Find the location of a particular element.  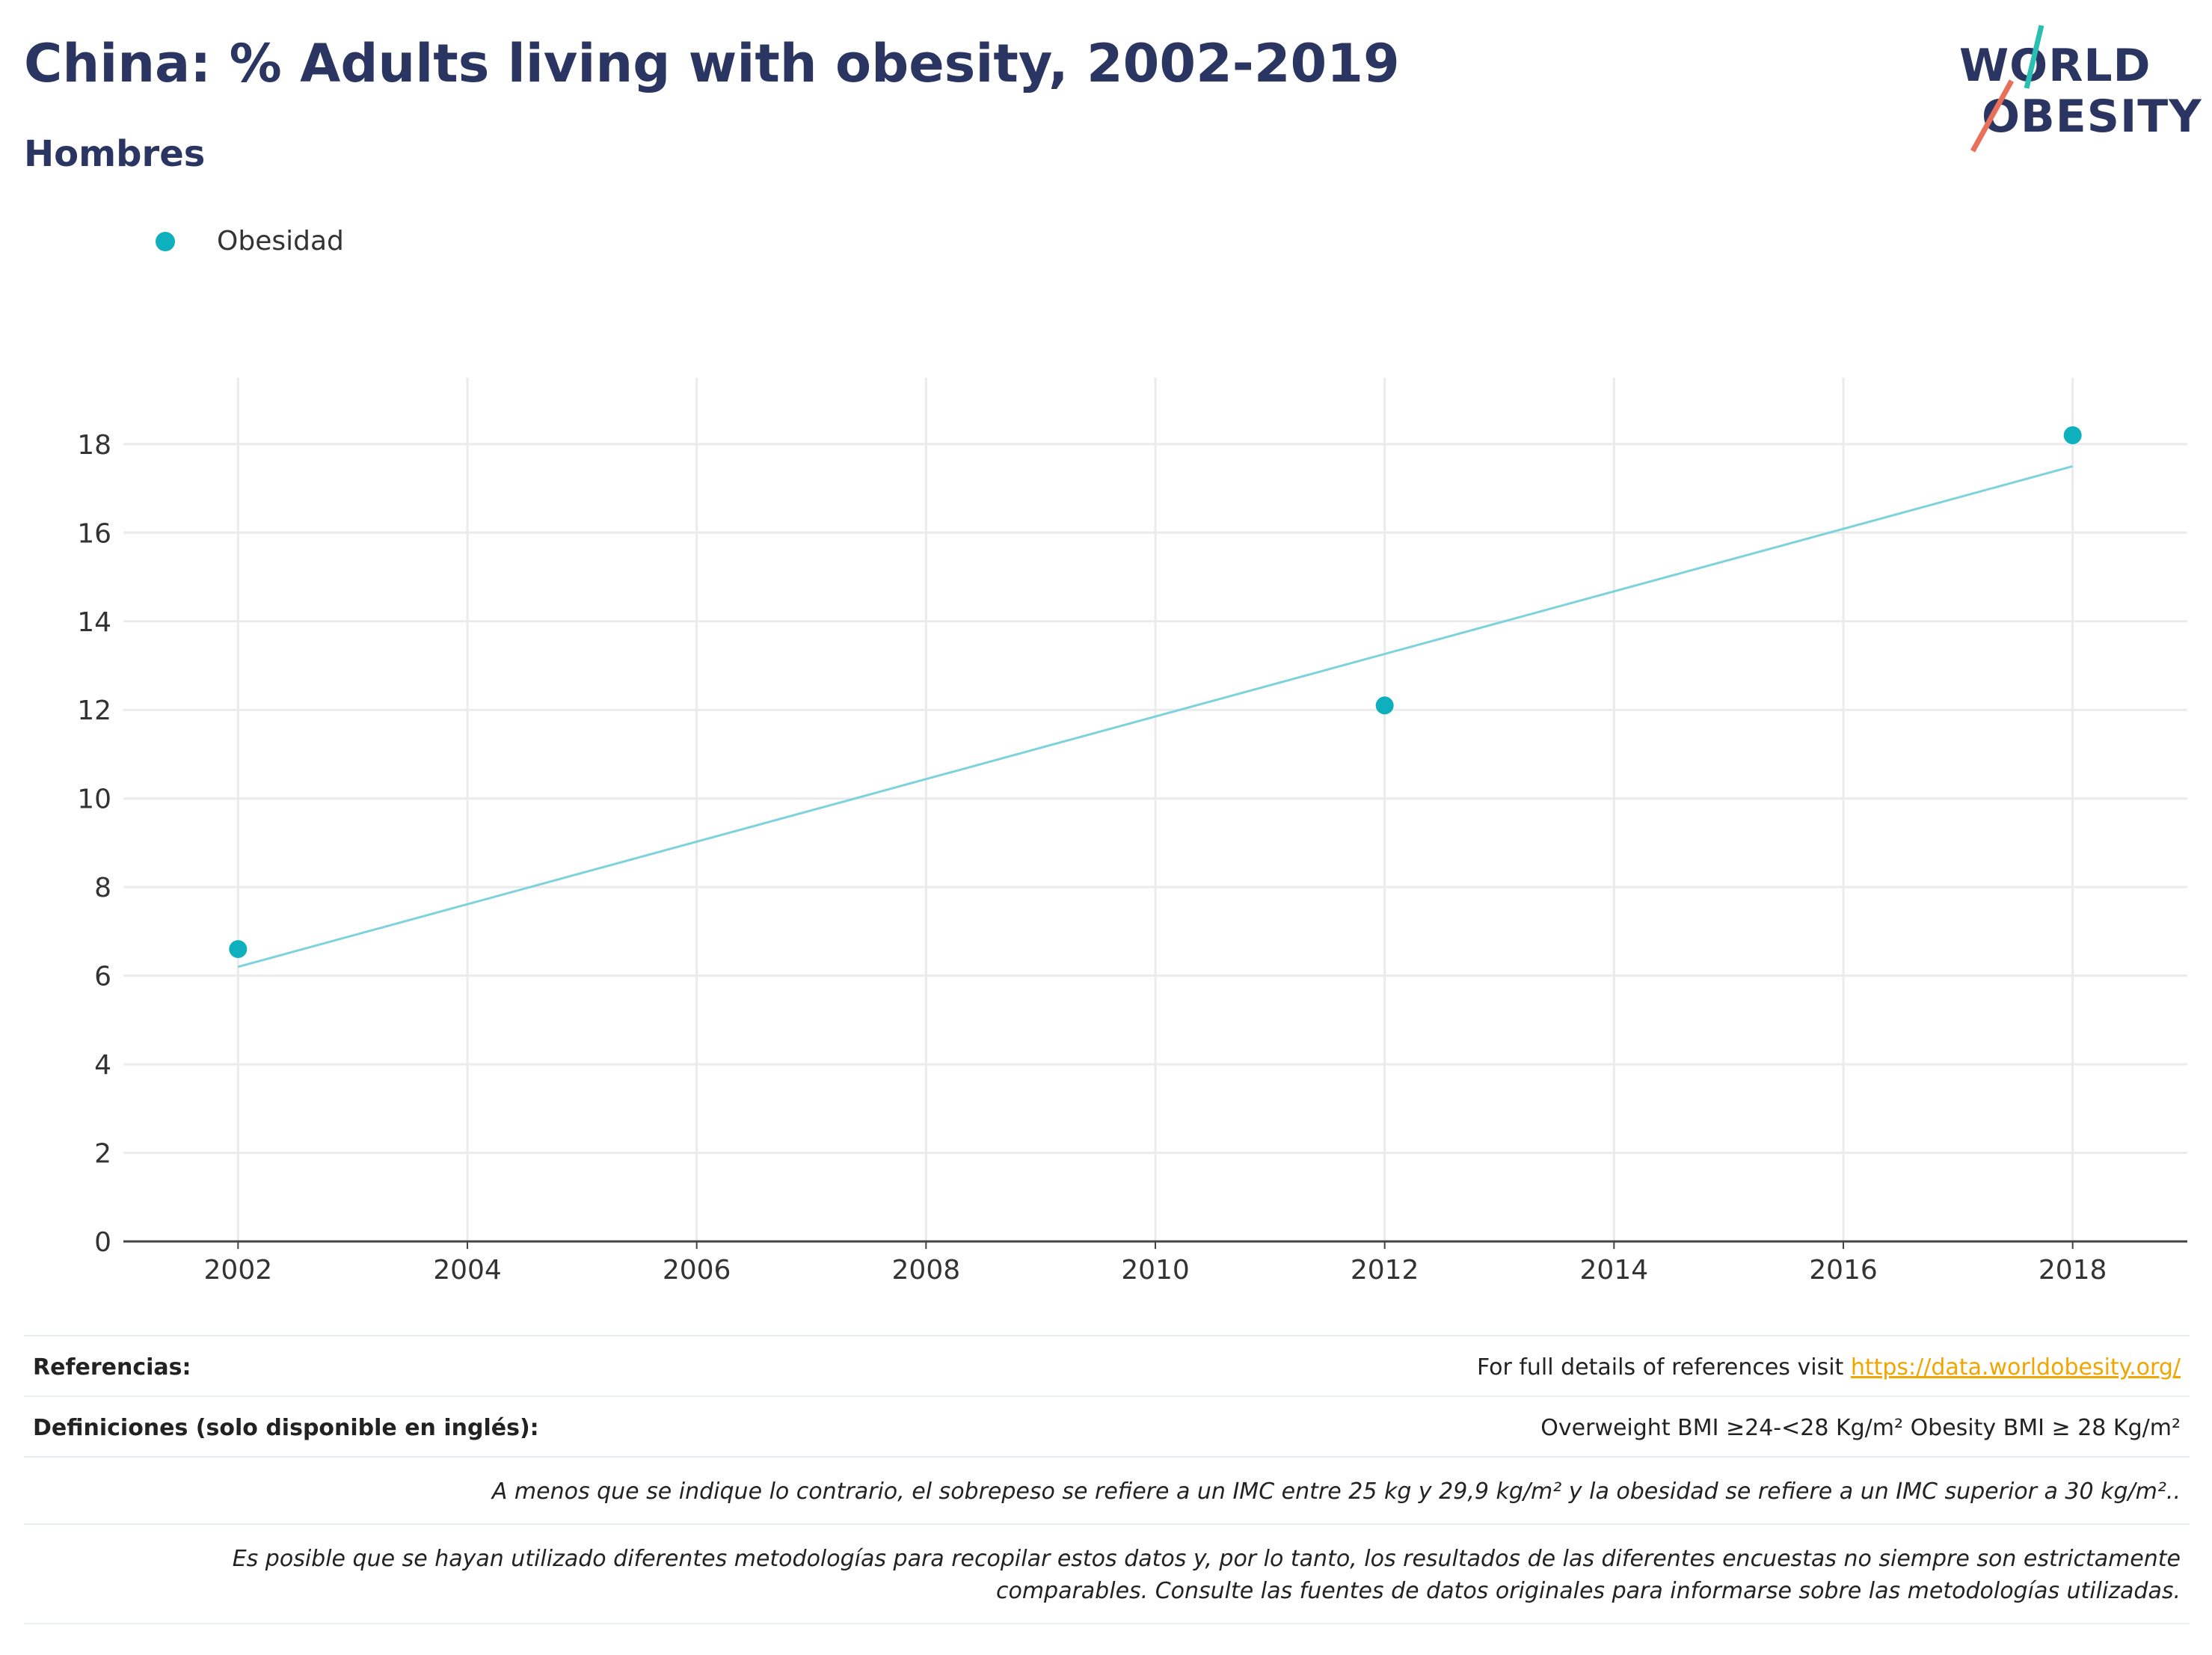

y-tick-label: 8 is located at coordinates (103, 888).